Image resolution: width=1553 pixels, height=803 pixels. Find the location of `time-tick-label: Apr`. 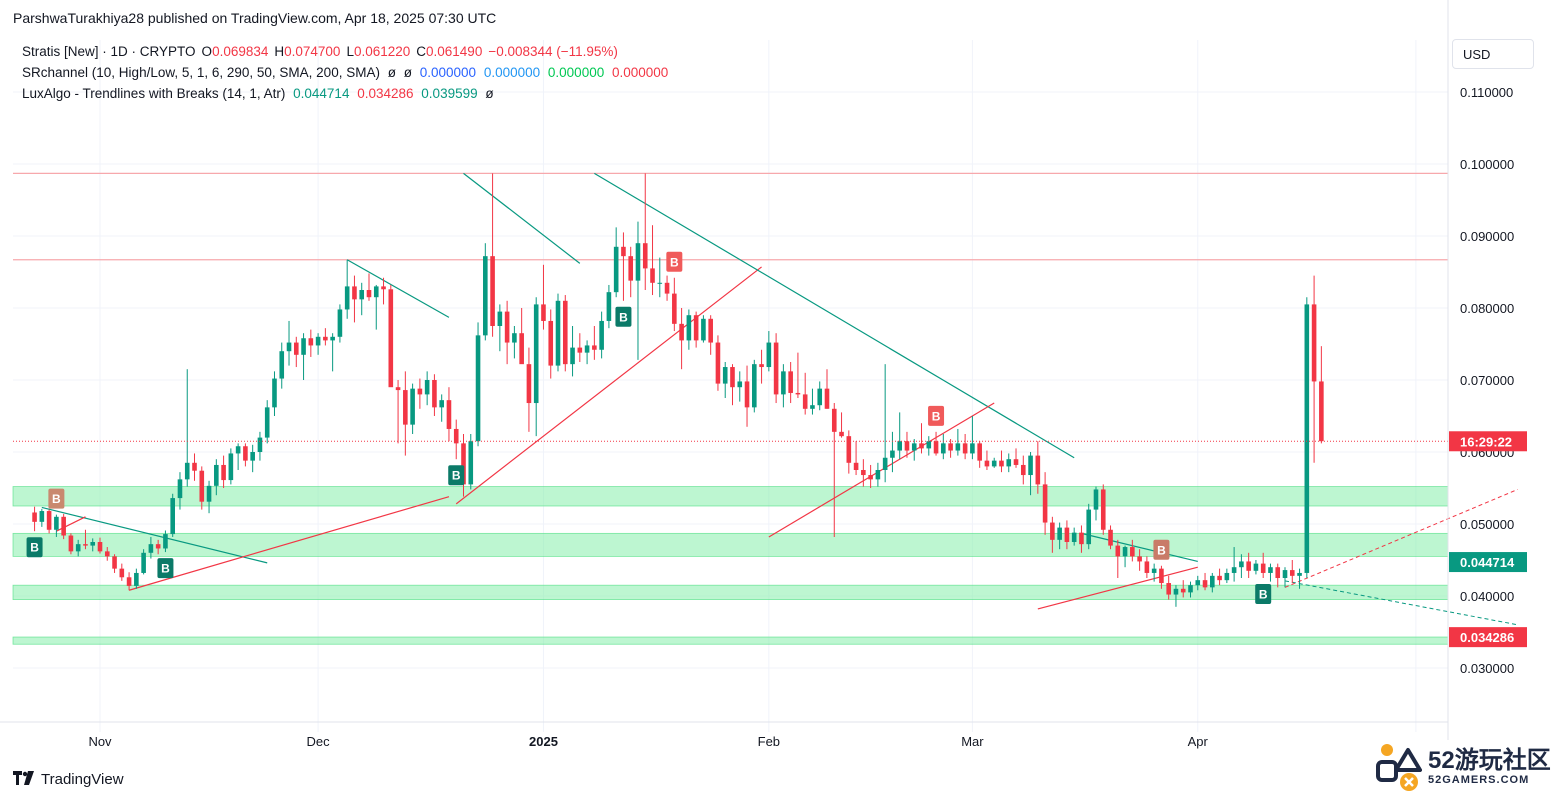

time-tick-label: Apr is located at coordinates (1198, 741).